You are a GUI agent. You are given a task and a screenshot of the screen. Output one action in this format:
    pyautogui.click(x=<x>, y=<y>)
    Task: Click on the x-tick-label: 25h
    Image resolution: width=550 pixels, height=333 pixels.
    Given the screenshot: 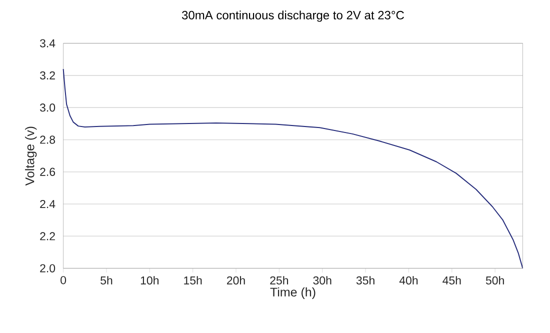 What is the action you would take?
    pyautogui.click(x=279, y=280)
    